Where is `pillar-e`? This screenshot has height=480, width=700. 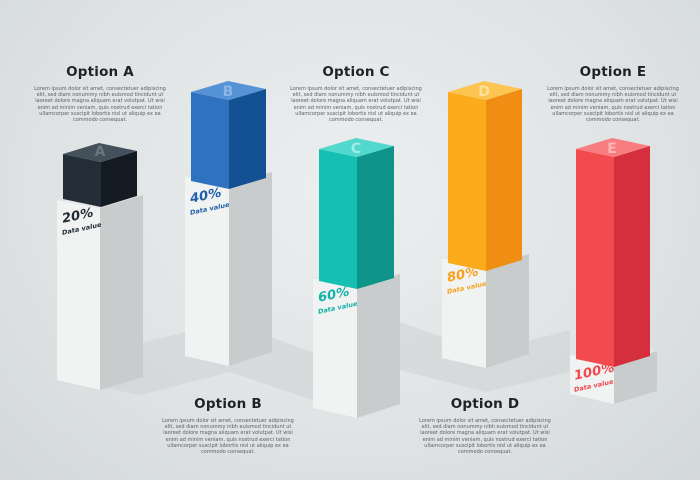 pillar-e is located at coordinates (613, 271).